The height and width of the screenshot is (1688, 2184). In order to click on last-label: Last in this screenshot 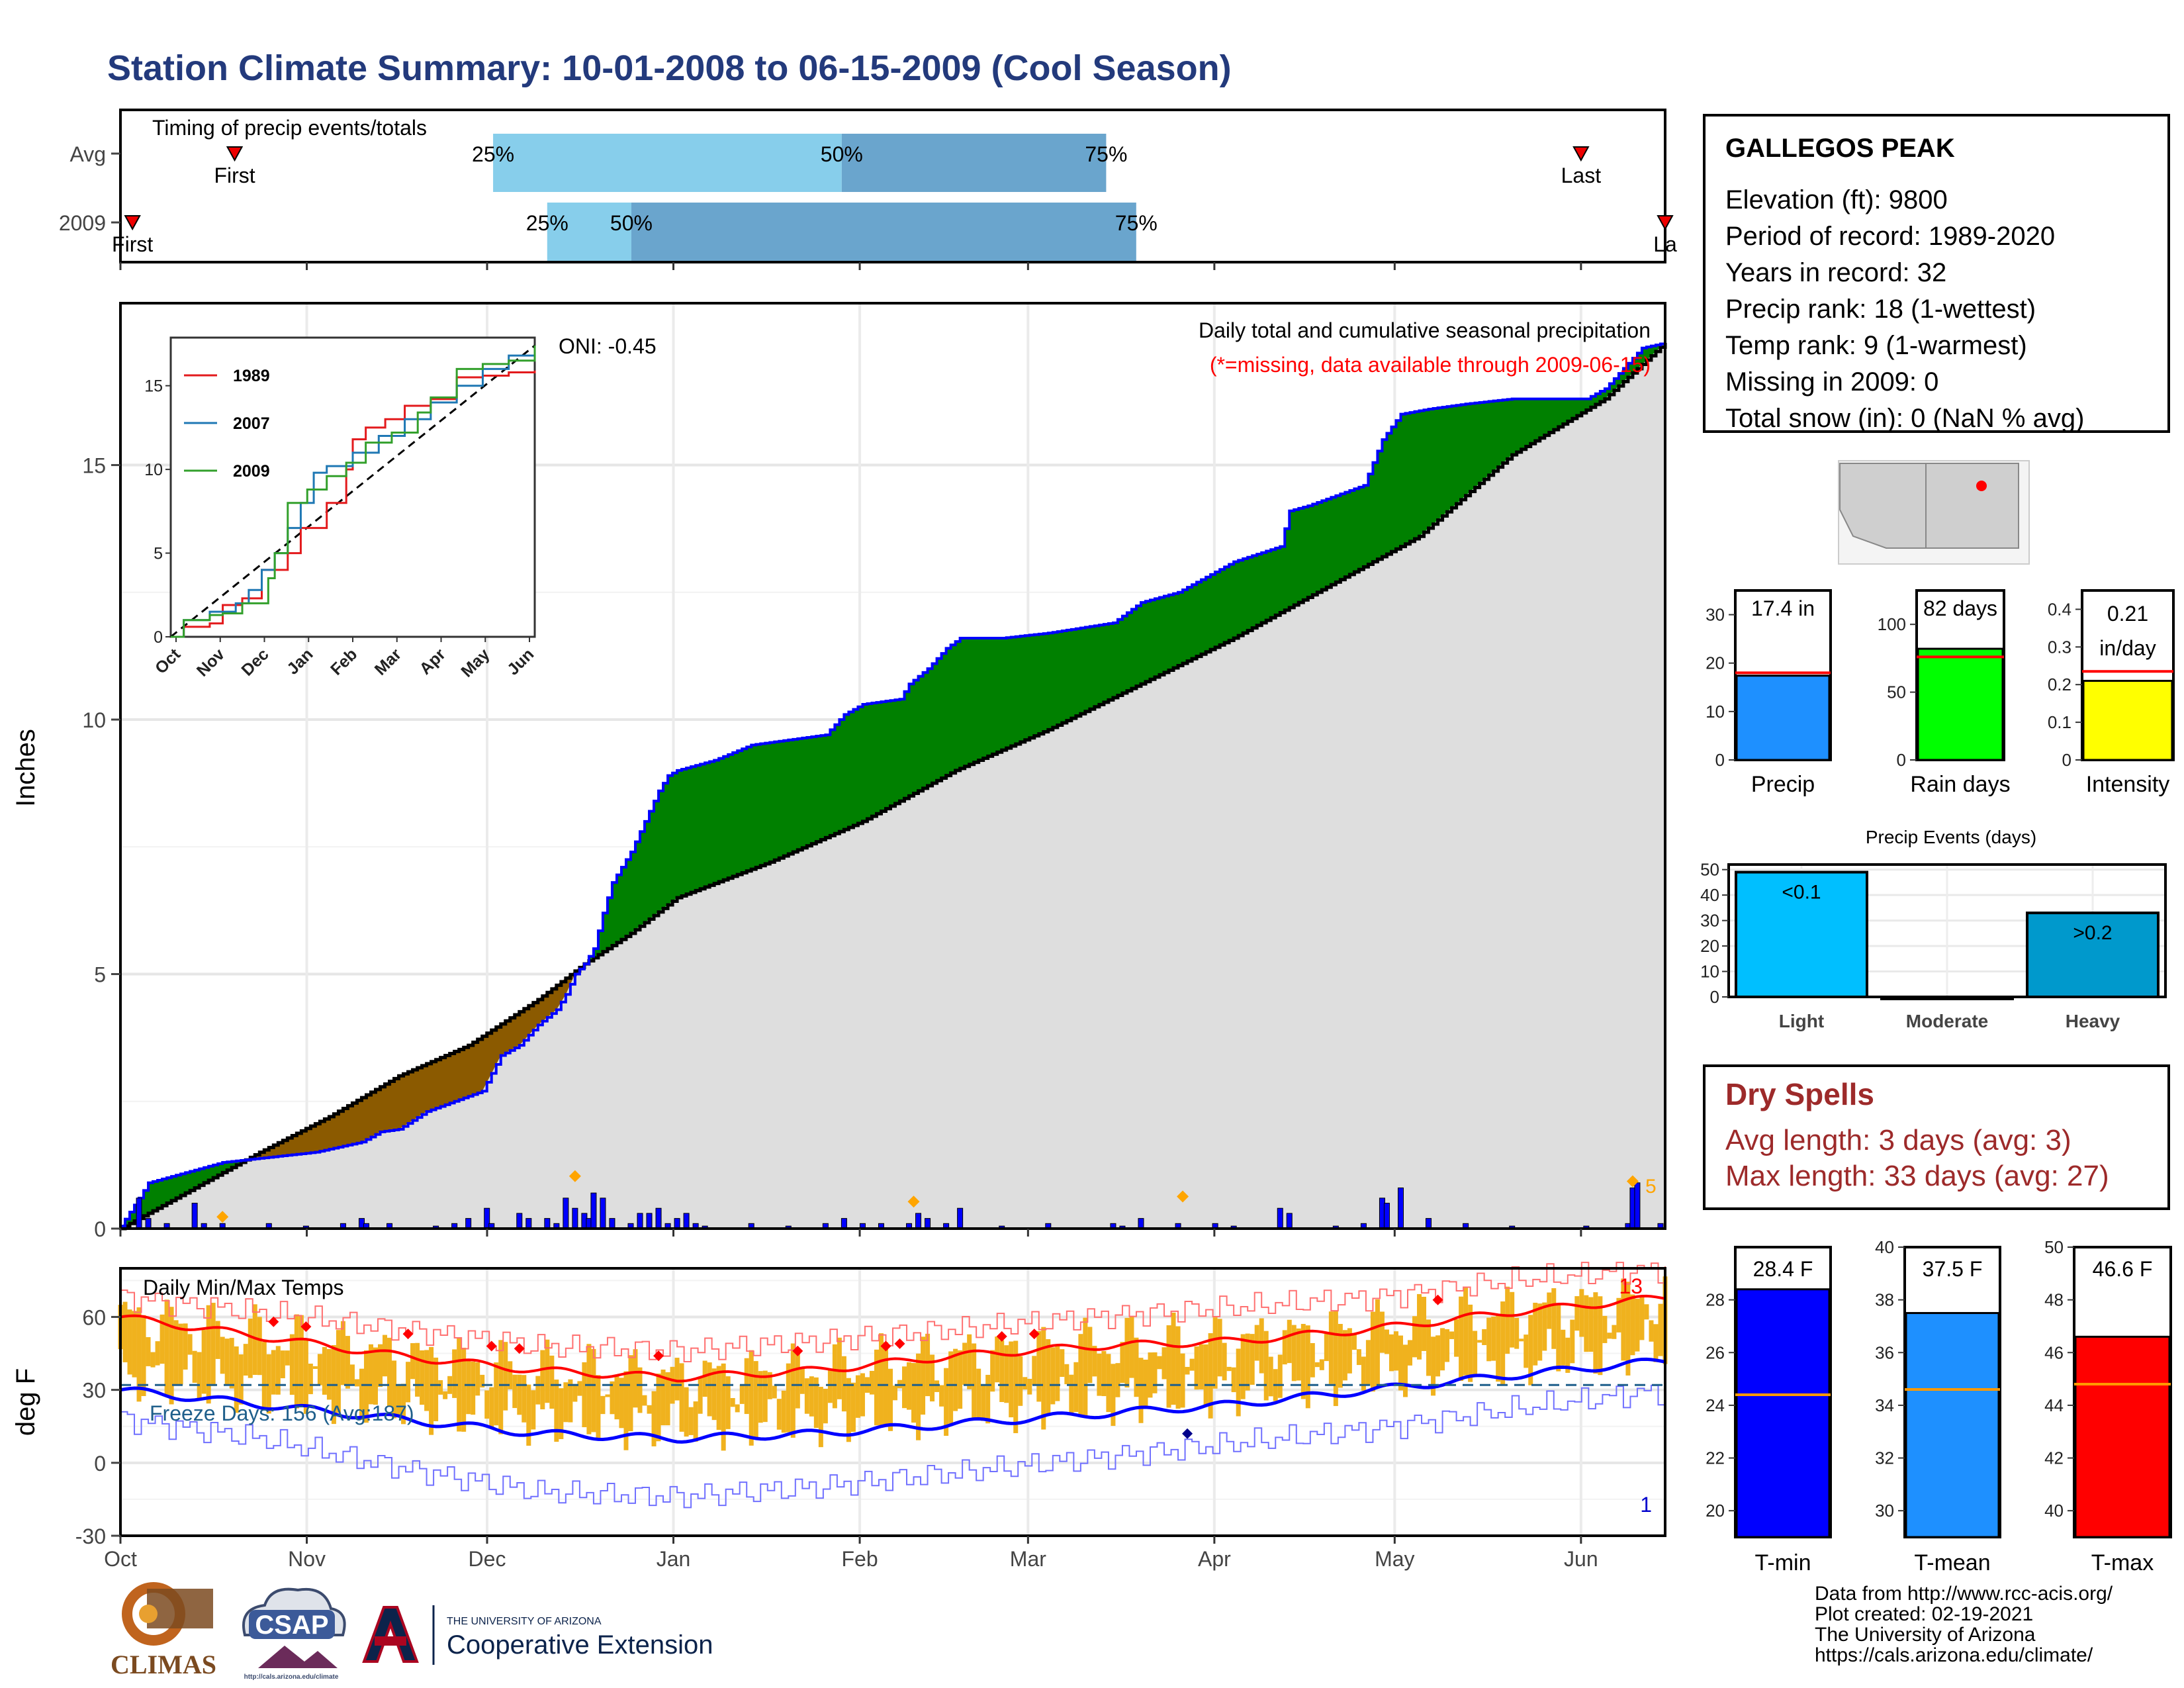, I will do `click(1581, 175)`.